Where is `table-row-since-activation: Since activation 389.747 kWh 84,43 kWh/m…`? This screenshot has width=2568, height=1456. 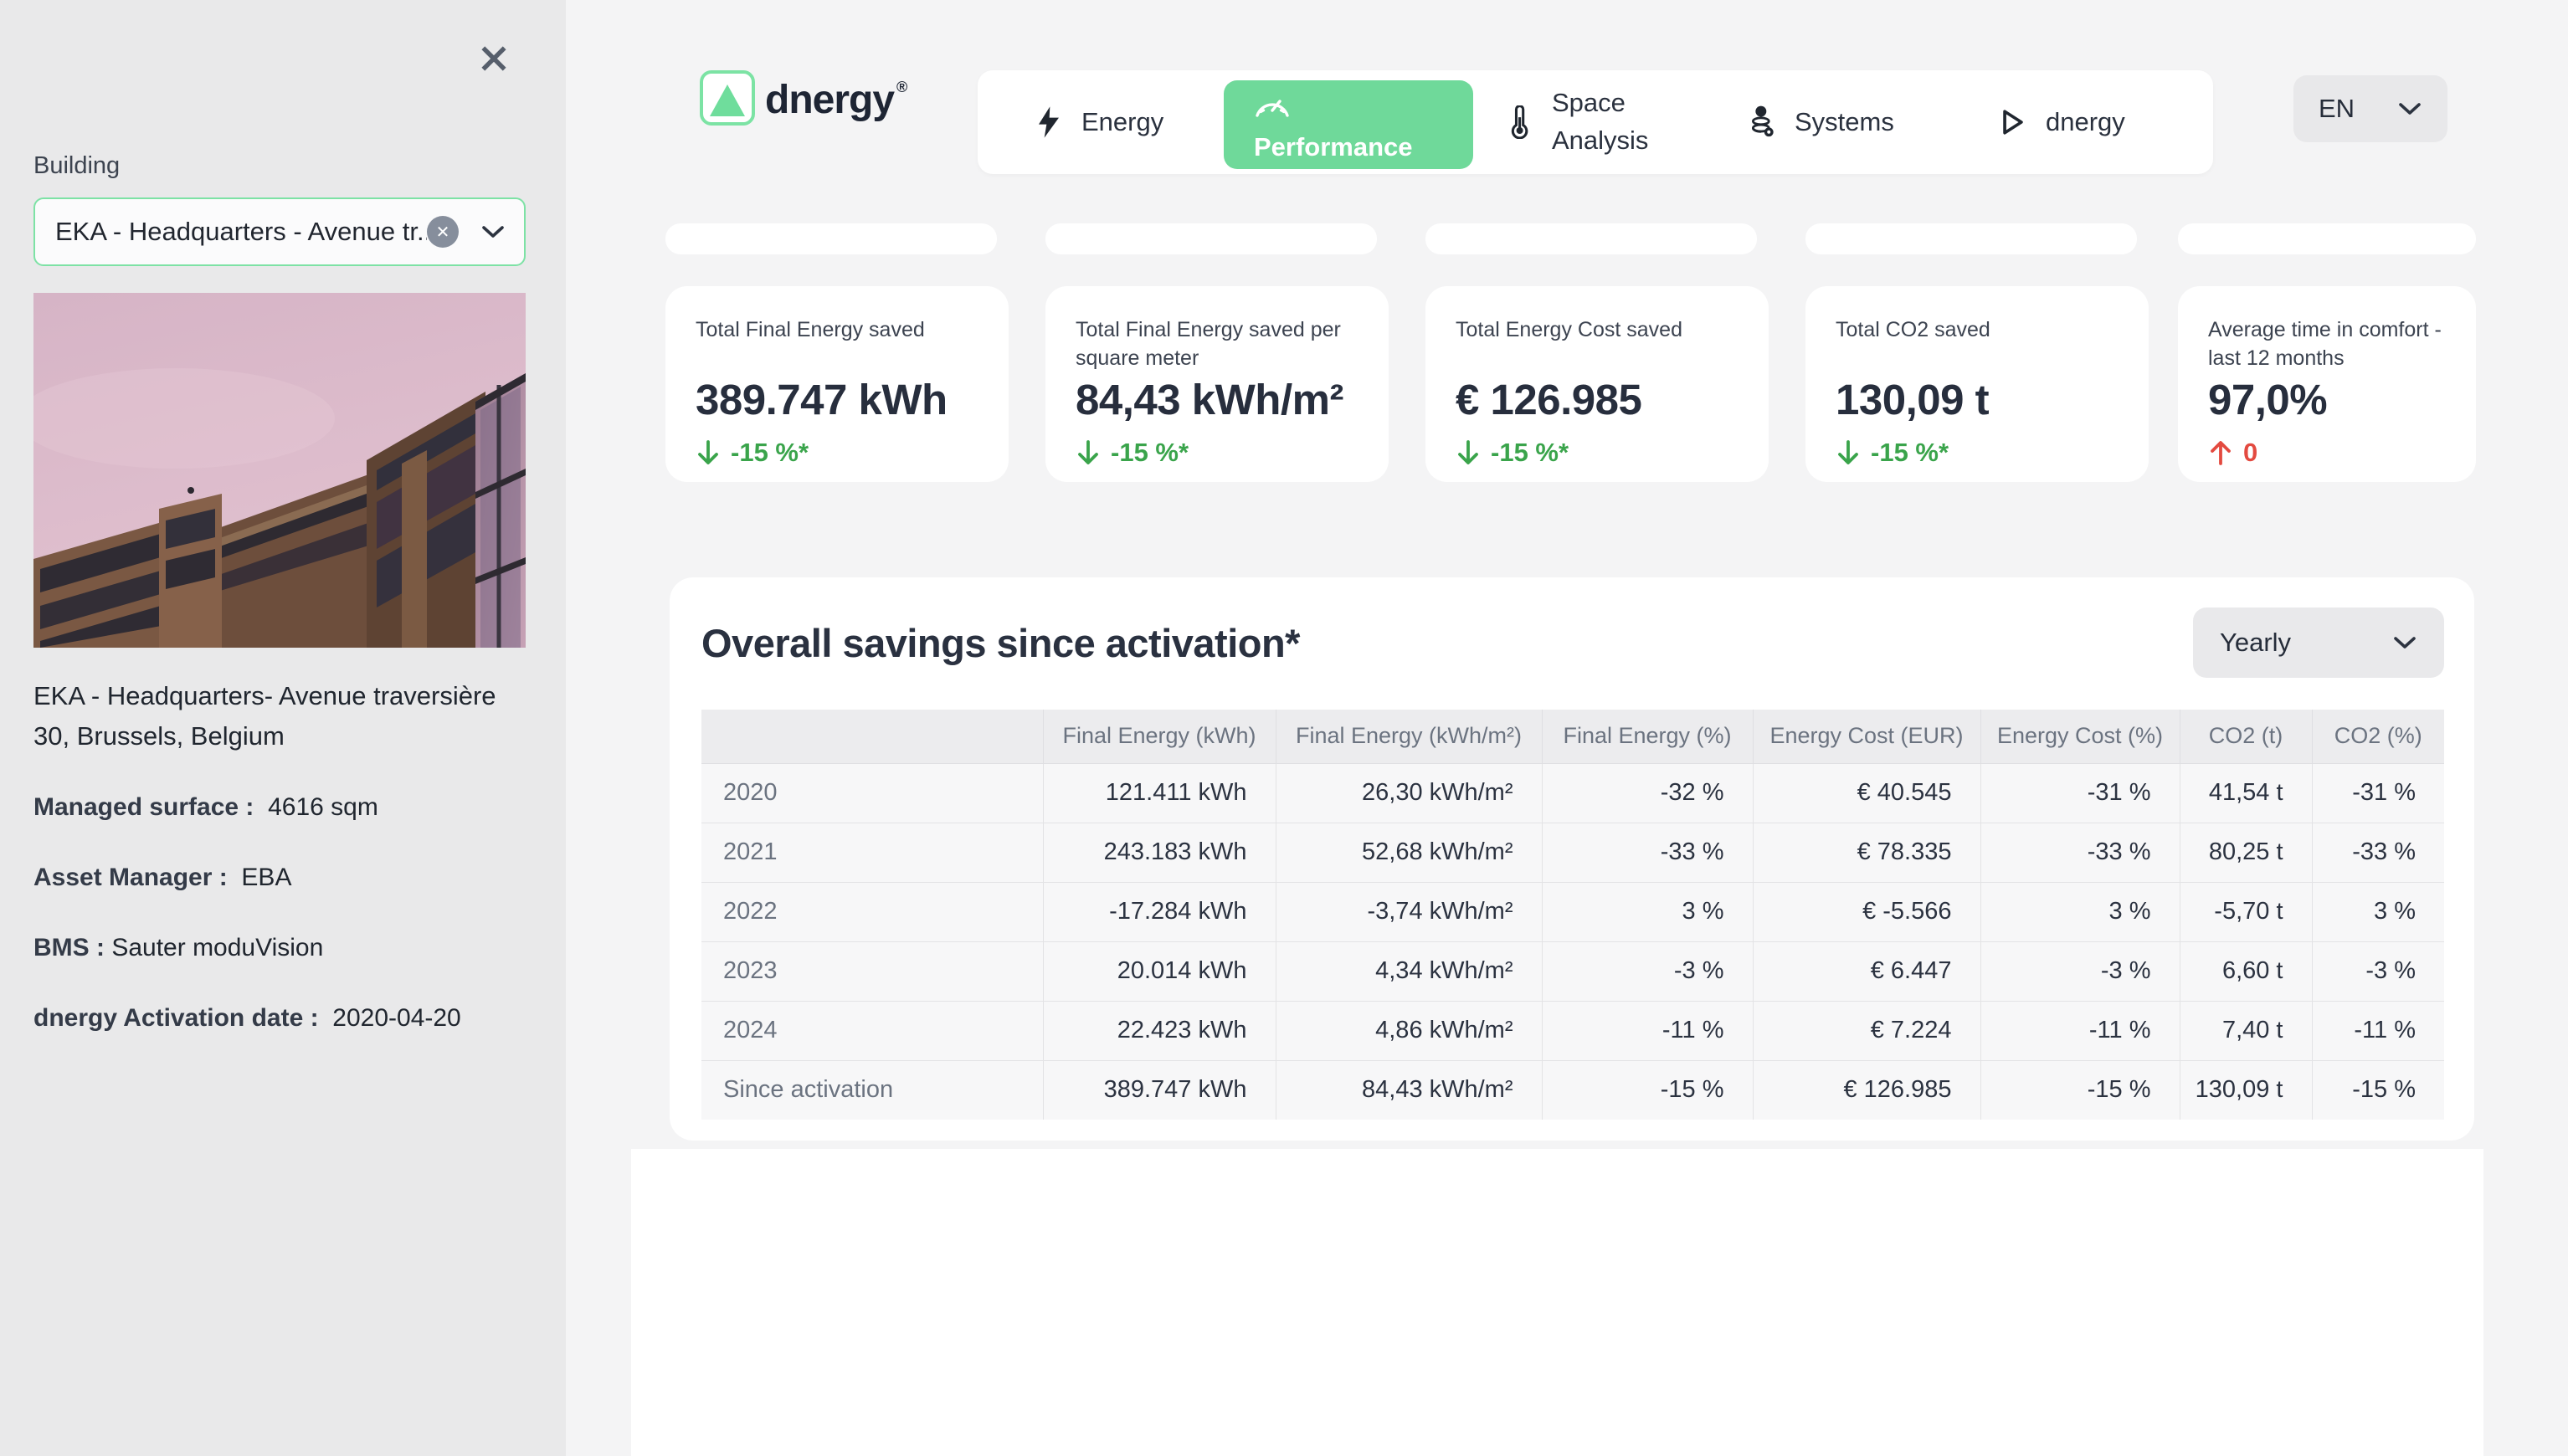 table-row-since-activation: Since activation 389.747 kWh 84,43 kWh/m… is located at coordinates (1572, 1089).